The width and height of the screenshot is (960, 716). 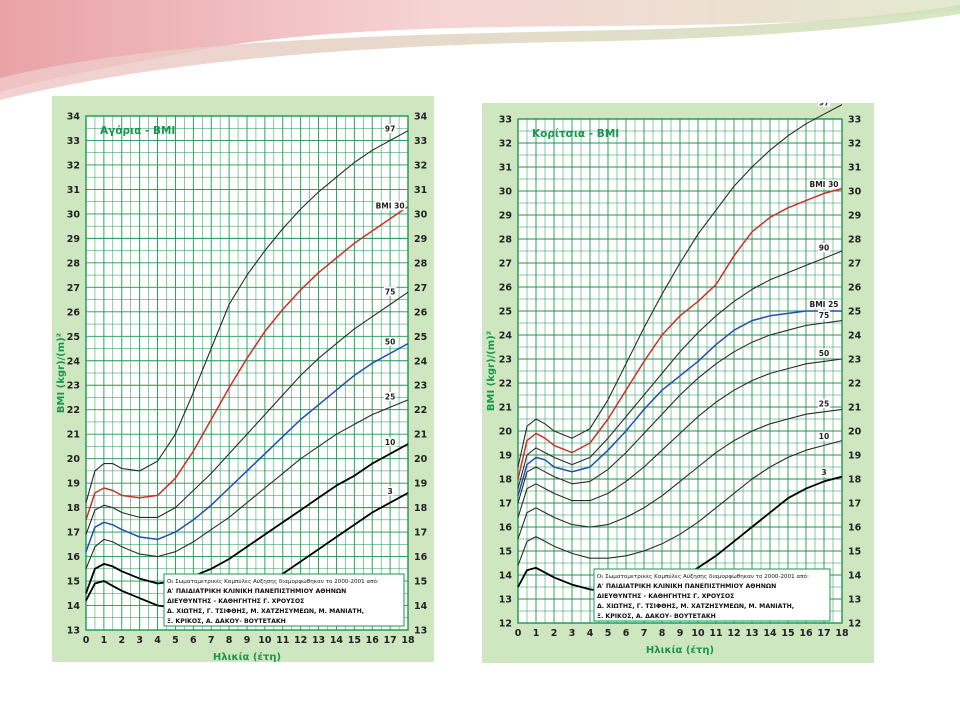 I want to click on chart-title: Αγόρια - BMI, so click(x=137, y=131).